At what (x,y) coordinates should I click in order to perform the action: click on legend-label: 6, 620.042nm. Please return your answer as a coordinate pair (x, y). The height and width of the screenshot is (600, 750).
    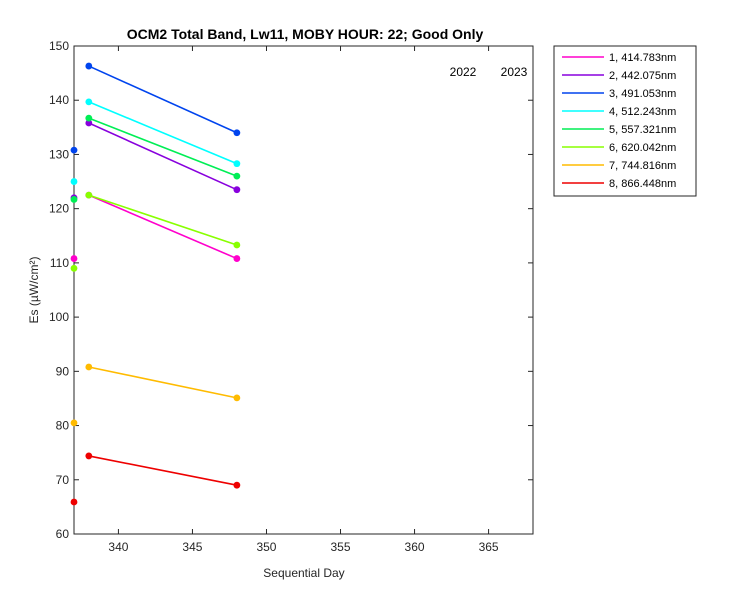
    Looking at the image, I should click on (642, 148).